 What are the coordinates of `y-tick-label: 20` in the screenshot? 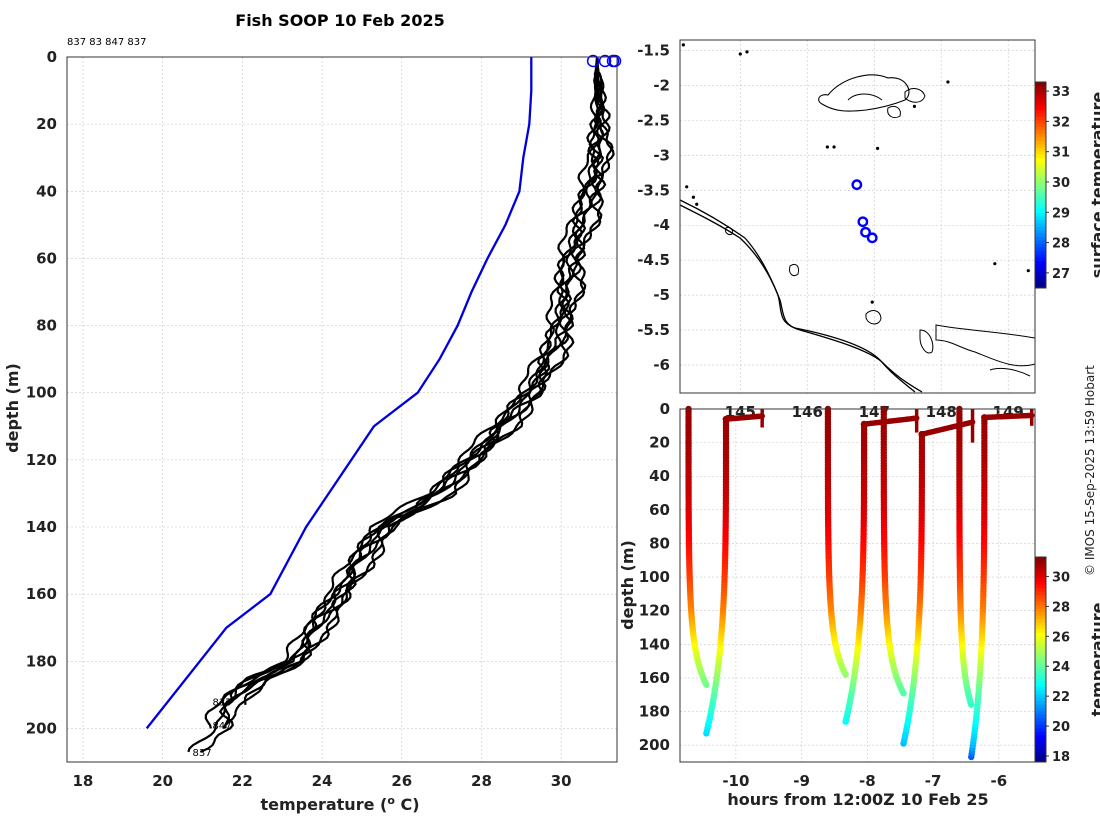 It's located at (46, 124).